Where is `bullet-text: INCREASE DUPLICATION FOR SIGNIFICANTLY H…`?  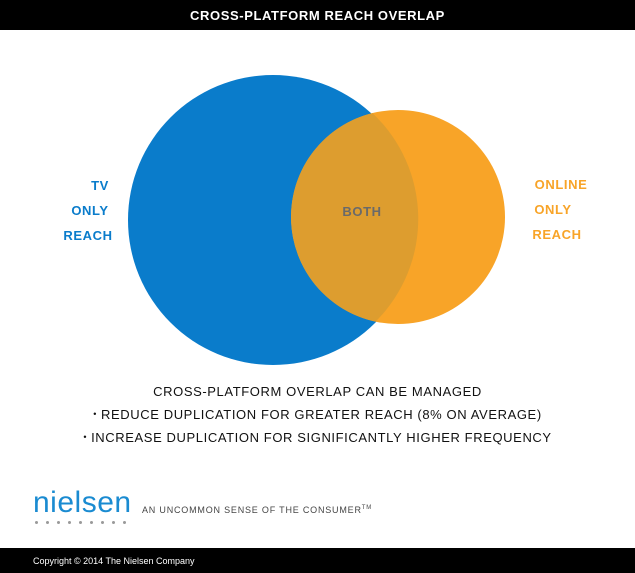 bullet-text: INCREASE DUPLICATION FOR SIGNIFICANTLY H… is located at coordinates (321, 437).